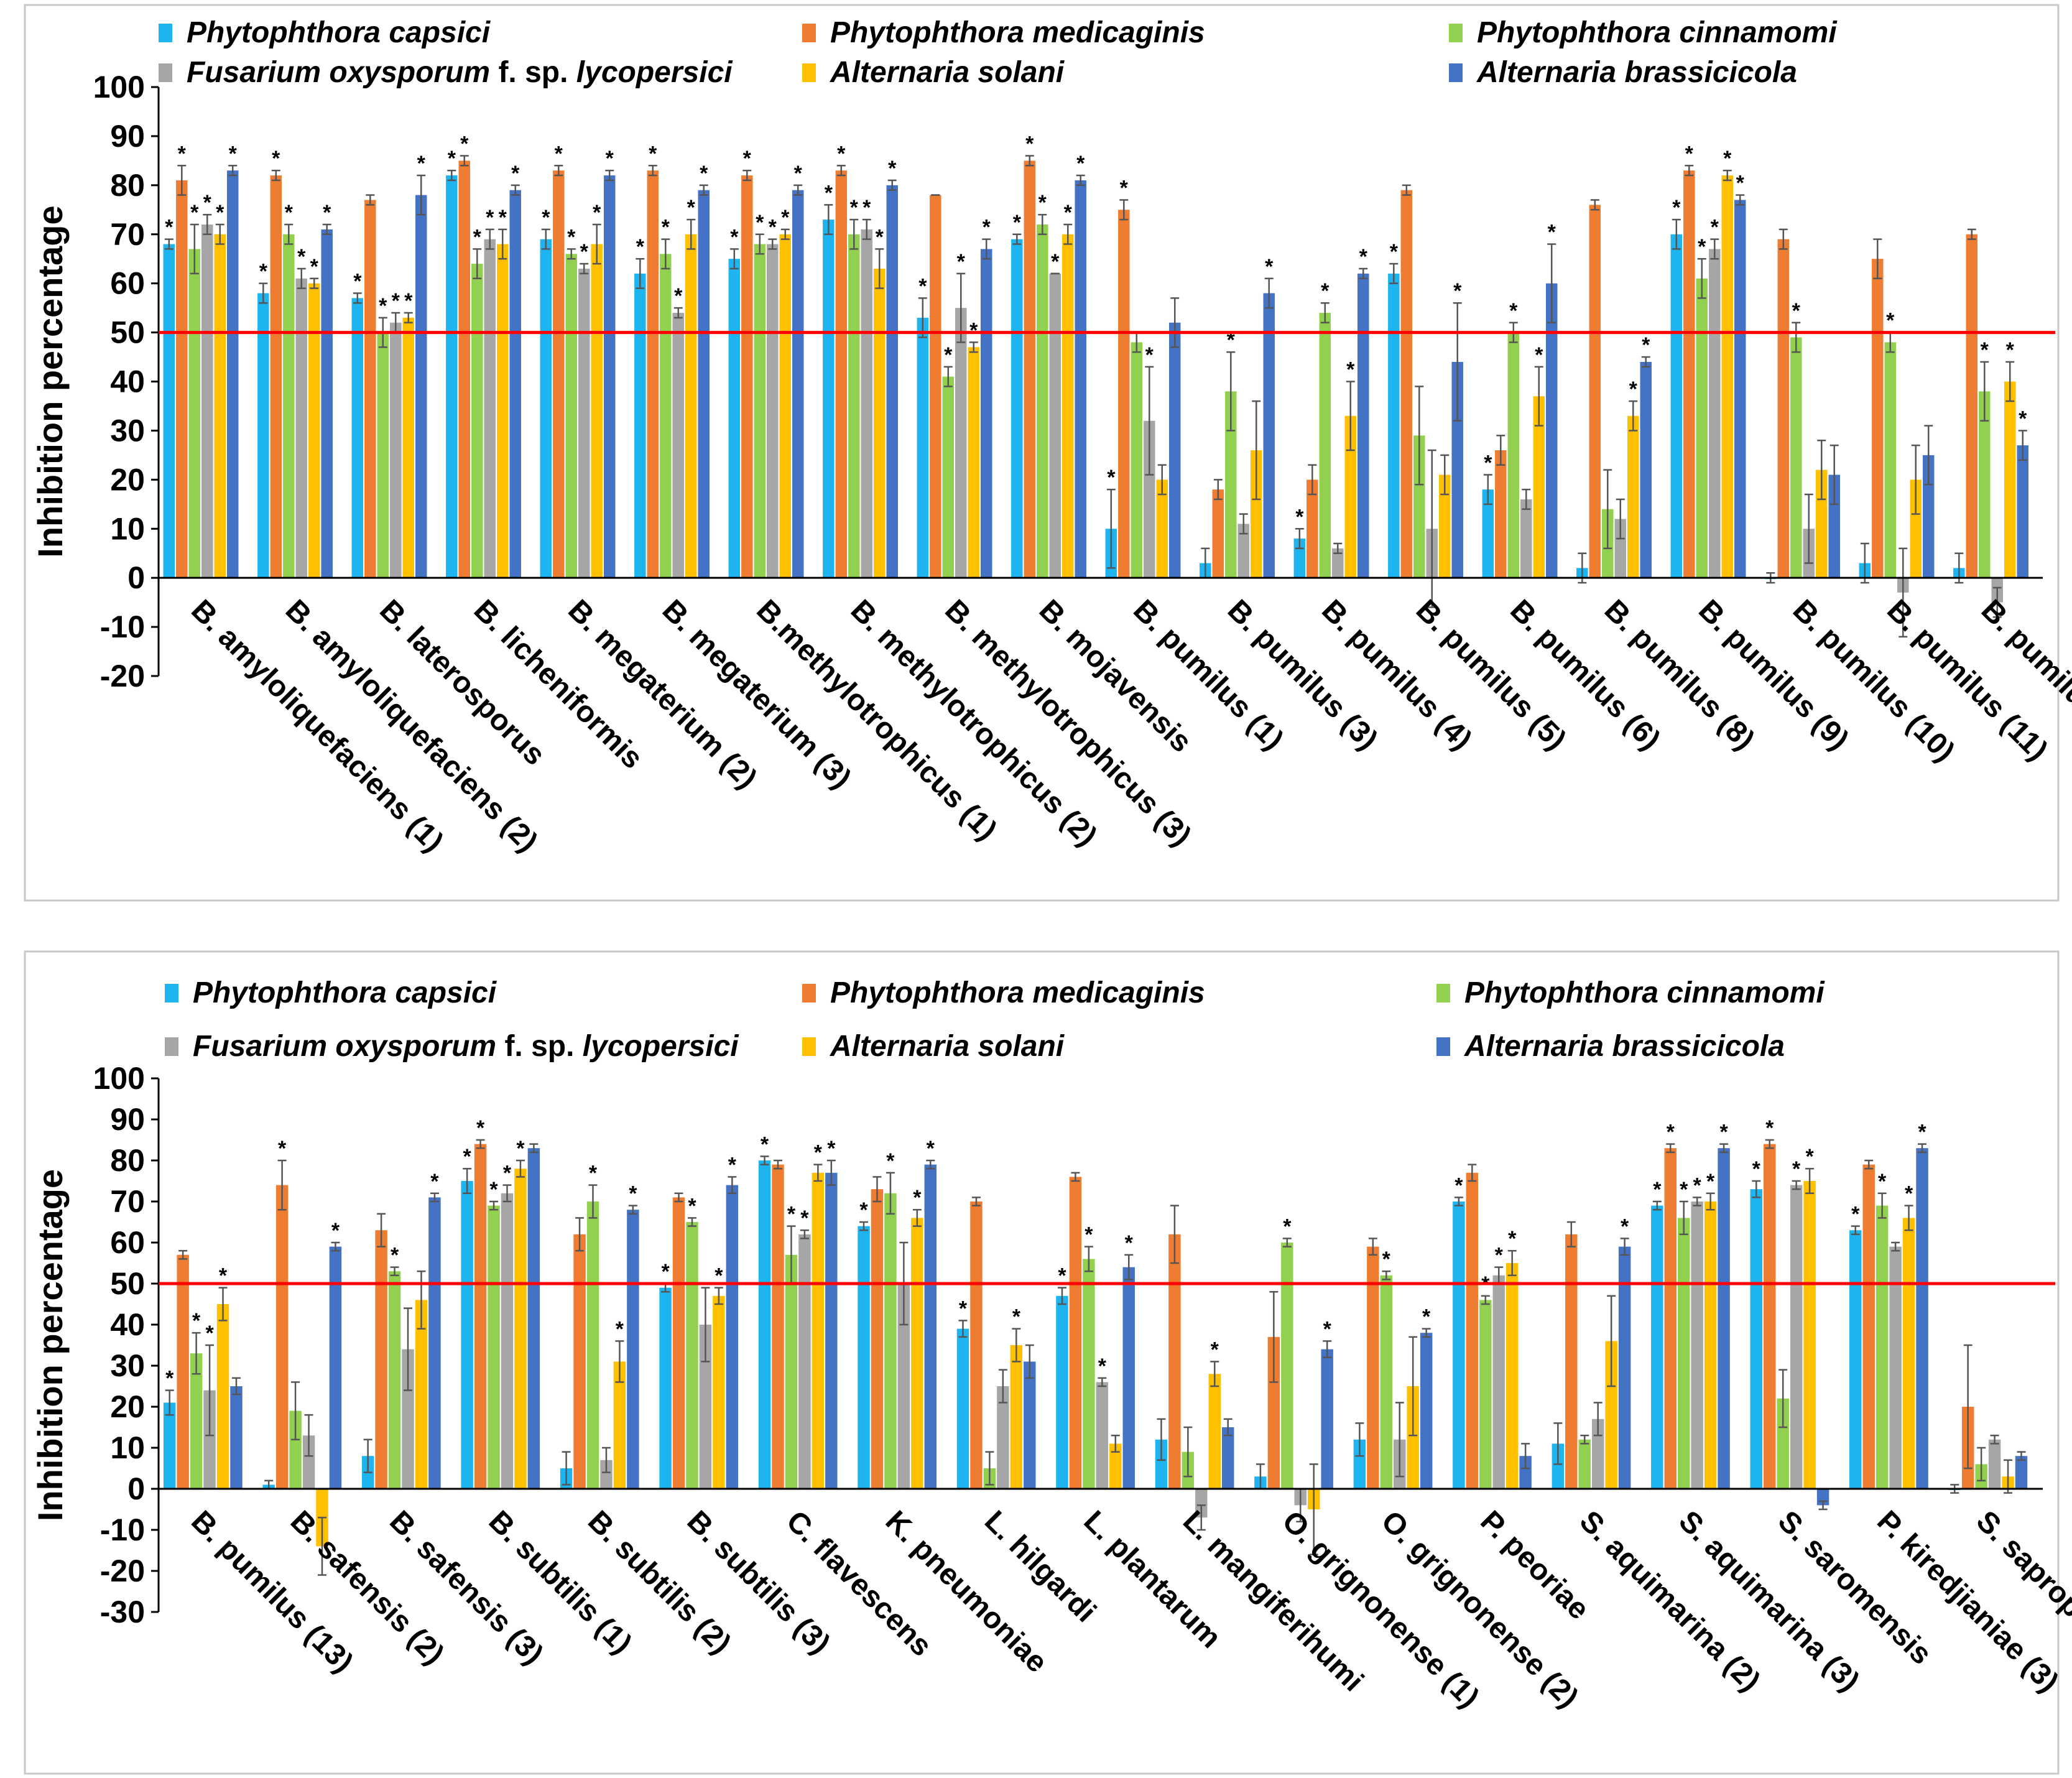  I want to click on y-tick-label: 10, so click(127, 529).